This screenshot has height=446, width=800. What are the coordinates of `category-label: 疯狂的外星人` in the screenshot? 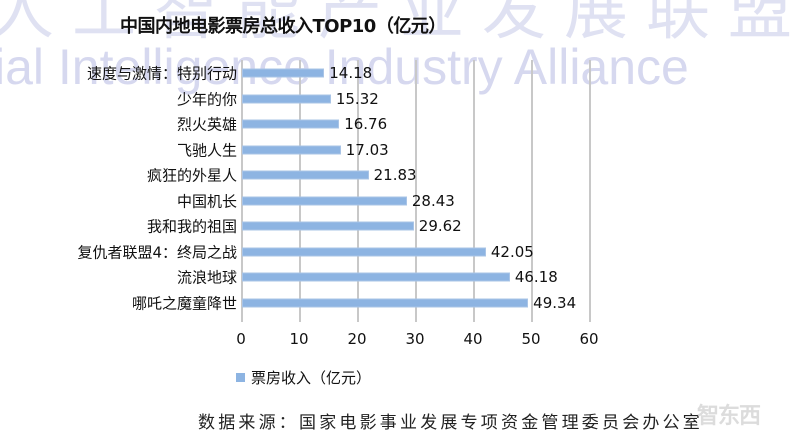 It's located at (191, 175).